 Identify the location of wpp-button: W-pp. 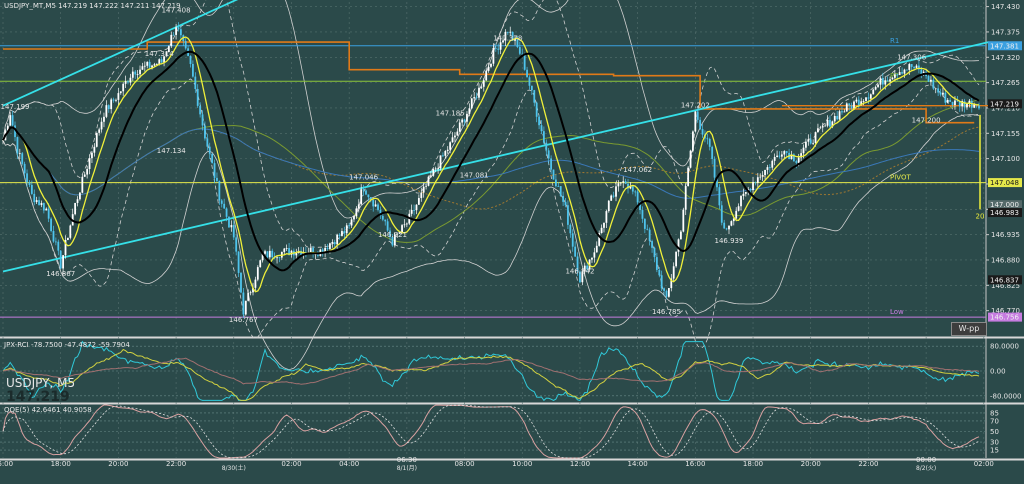
(969, 329).